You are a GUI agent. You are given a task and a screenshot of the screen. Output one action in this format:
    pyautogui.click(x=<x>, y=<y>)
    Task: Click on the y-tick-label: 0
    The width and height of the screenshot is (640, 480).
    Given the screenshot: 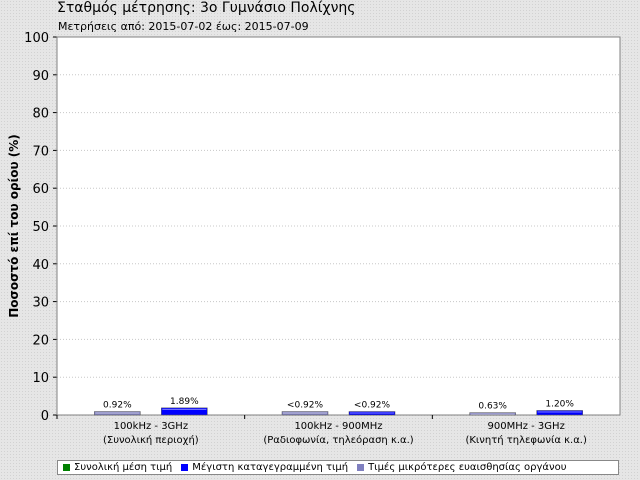 What is the action you would take?
    pyautogui.click(x=45, y=416)
    